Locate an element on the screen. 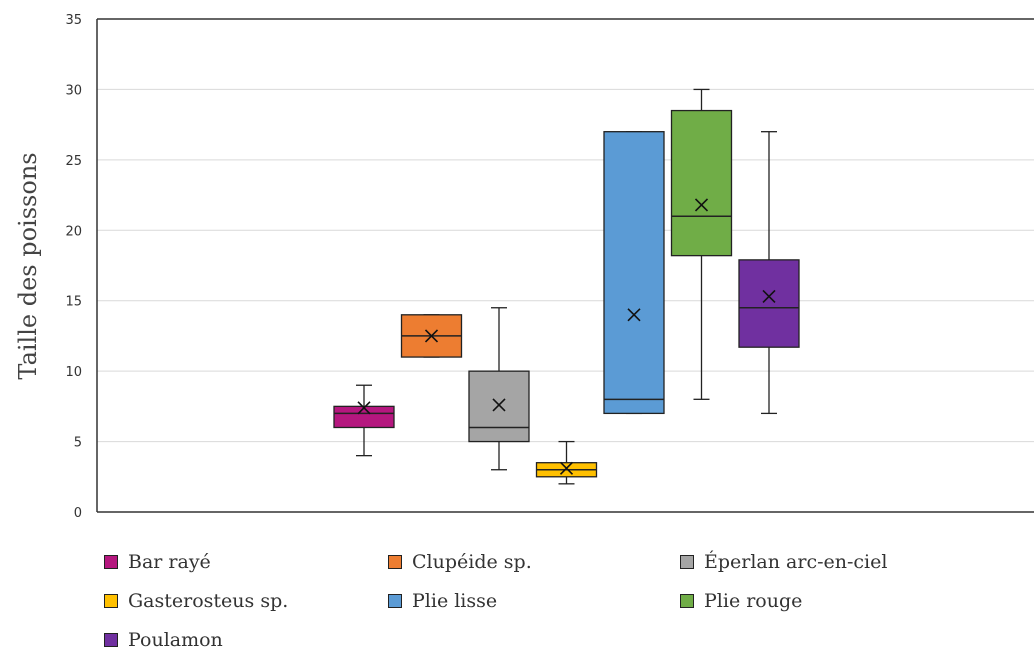 This screenshot has height=669, width=1034. legend-label: Poulamon is located at coordinates (175, 640).